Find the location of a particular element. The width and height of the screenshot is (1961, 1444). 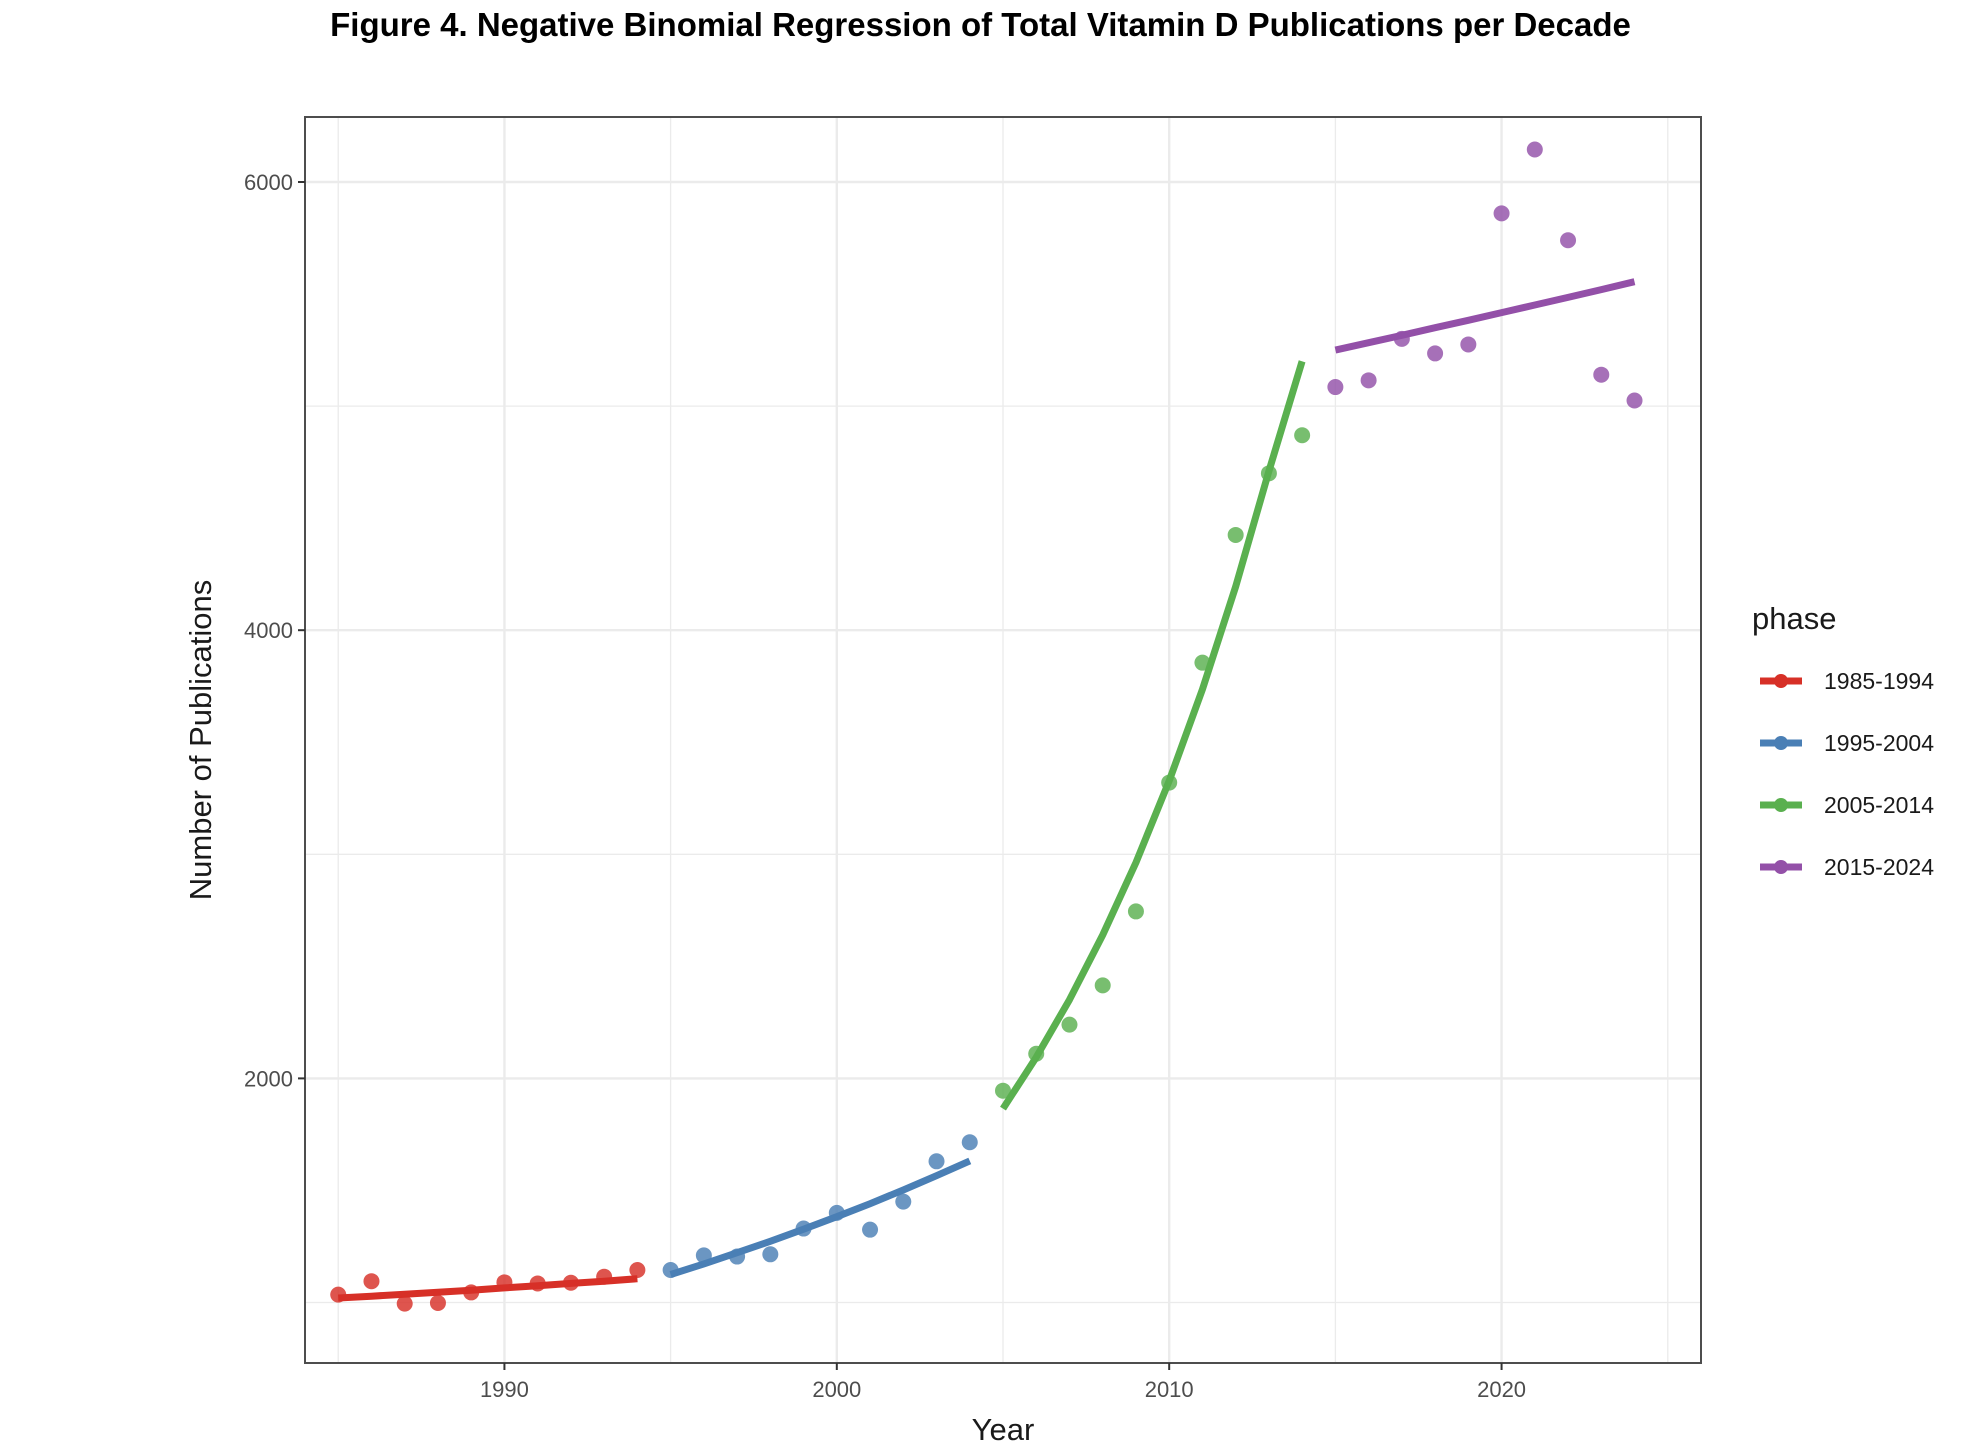

y-tick-label: 2000 is located at coordinates (268, 1078).